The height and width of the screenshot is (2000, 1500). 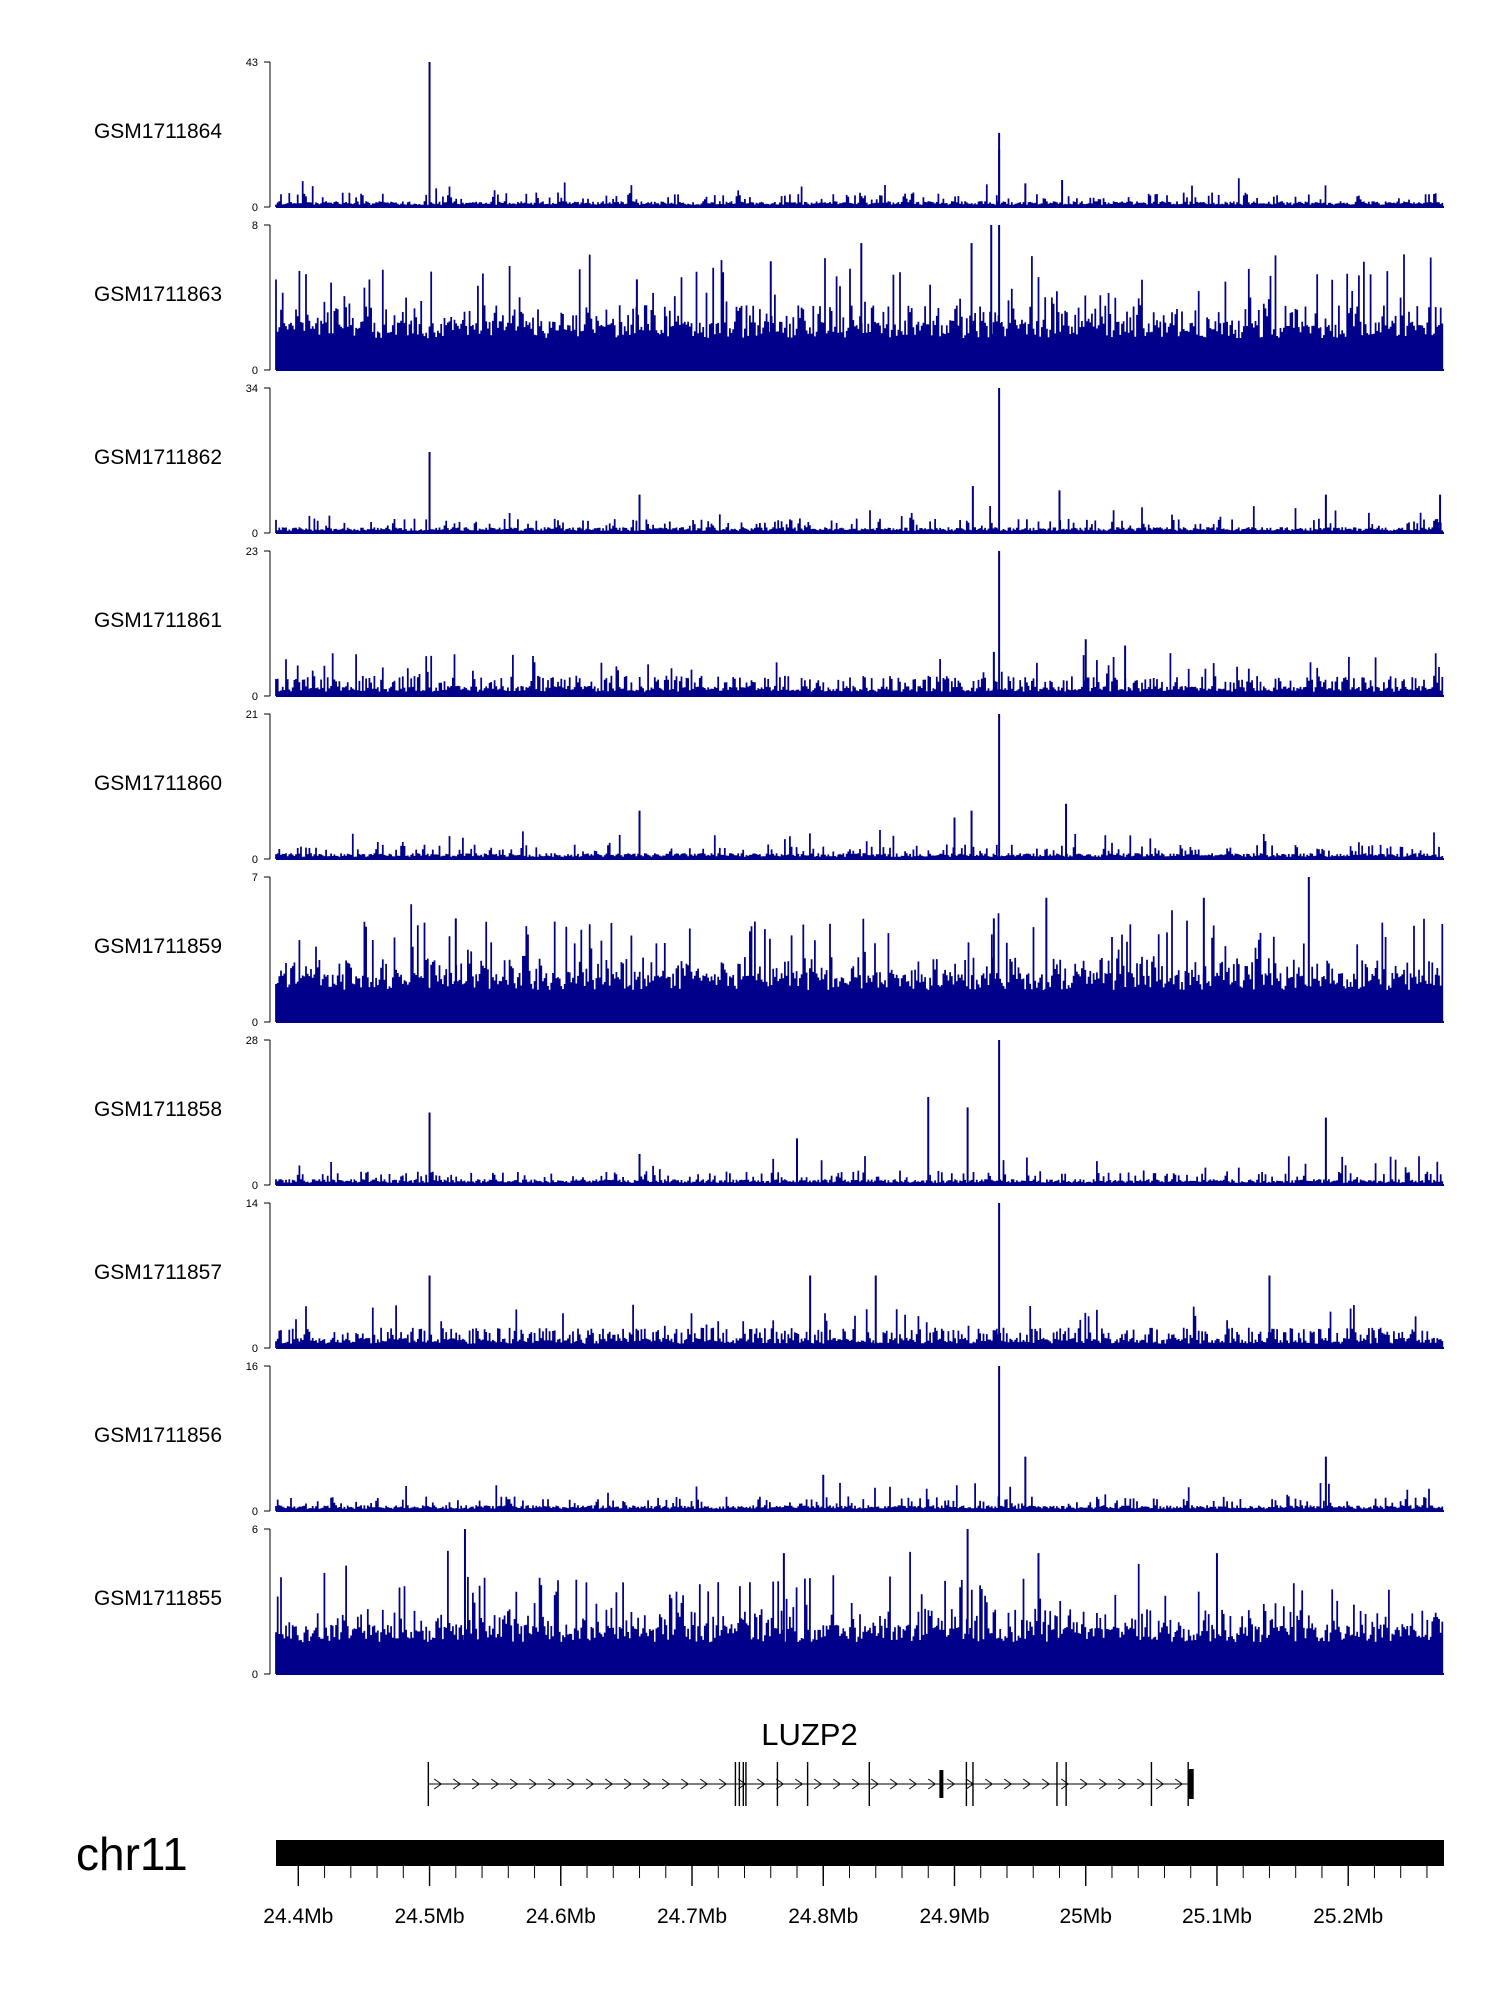 I want to click on track-gsm1711855: GSM1711855 6 0, so click(x=769, y=1602).